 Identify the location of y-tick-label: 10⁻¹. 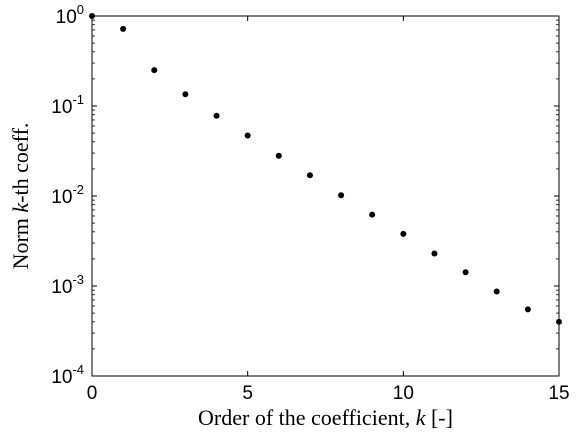
(67, 105).